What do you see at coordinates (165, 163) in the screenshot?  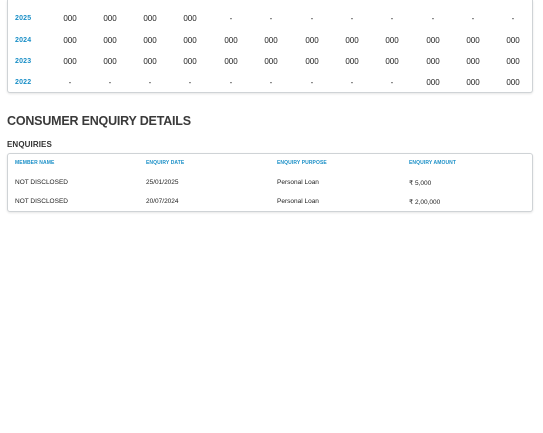 I see `column-header-enquiry-date: ENQUIRY DATE` at bounding box center [165, 163].